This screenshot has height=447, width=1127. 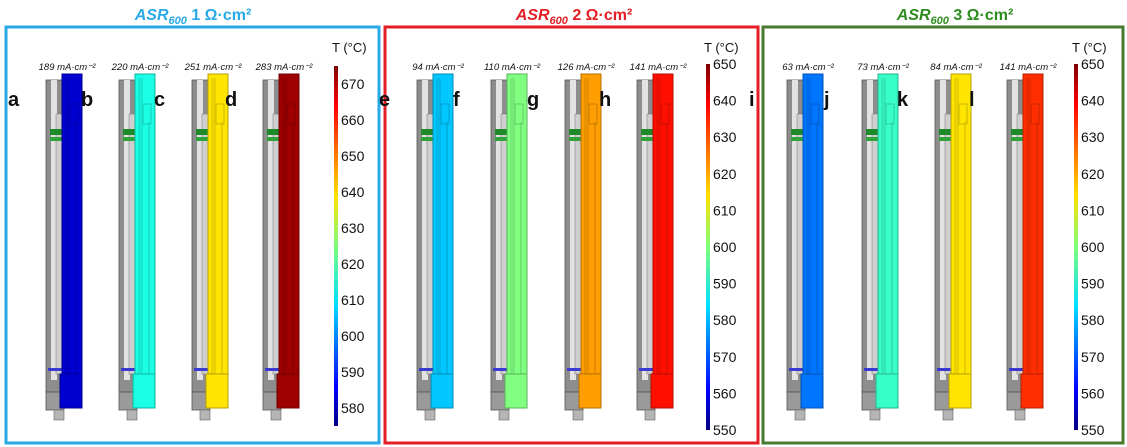 What do you see at coordinates (808, 67) in the screenshot?
I see `current-density-label: 63 mA·cm⁻²` at bounding box center [808, 67].